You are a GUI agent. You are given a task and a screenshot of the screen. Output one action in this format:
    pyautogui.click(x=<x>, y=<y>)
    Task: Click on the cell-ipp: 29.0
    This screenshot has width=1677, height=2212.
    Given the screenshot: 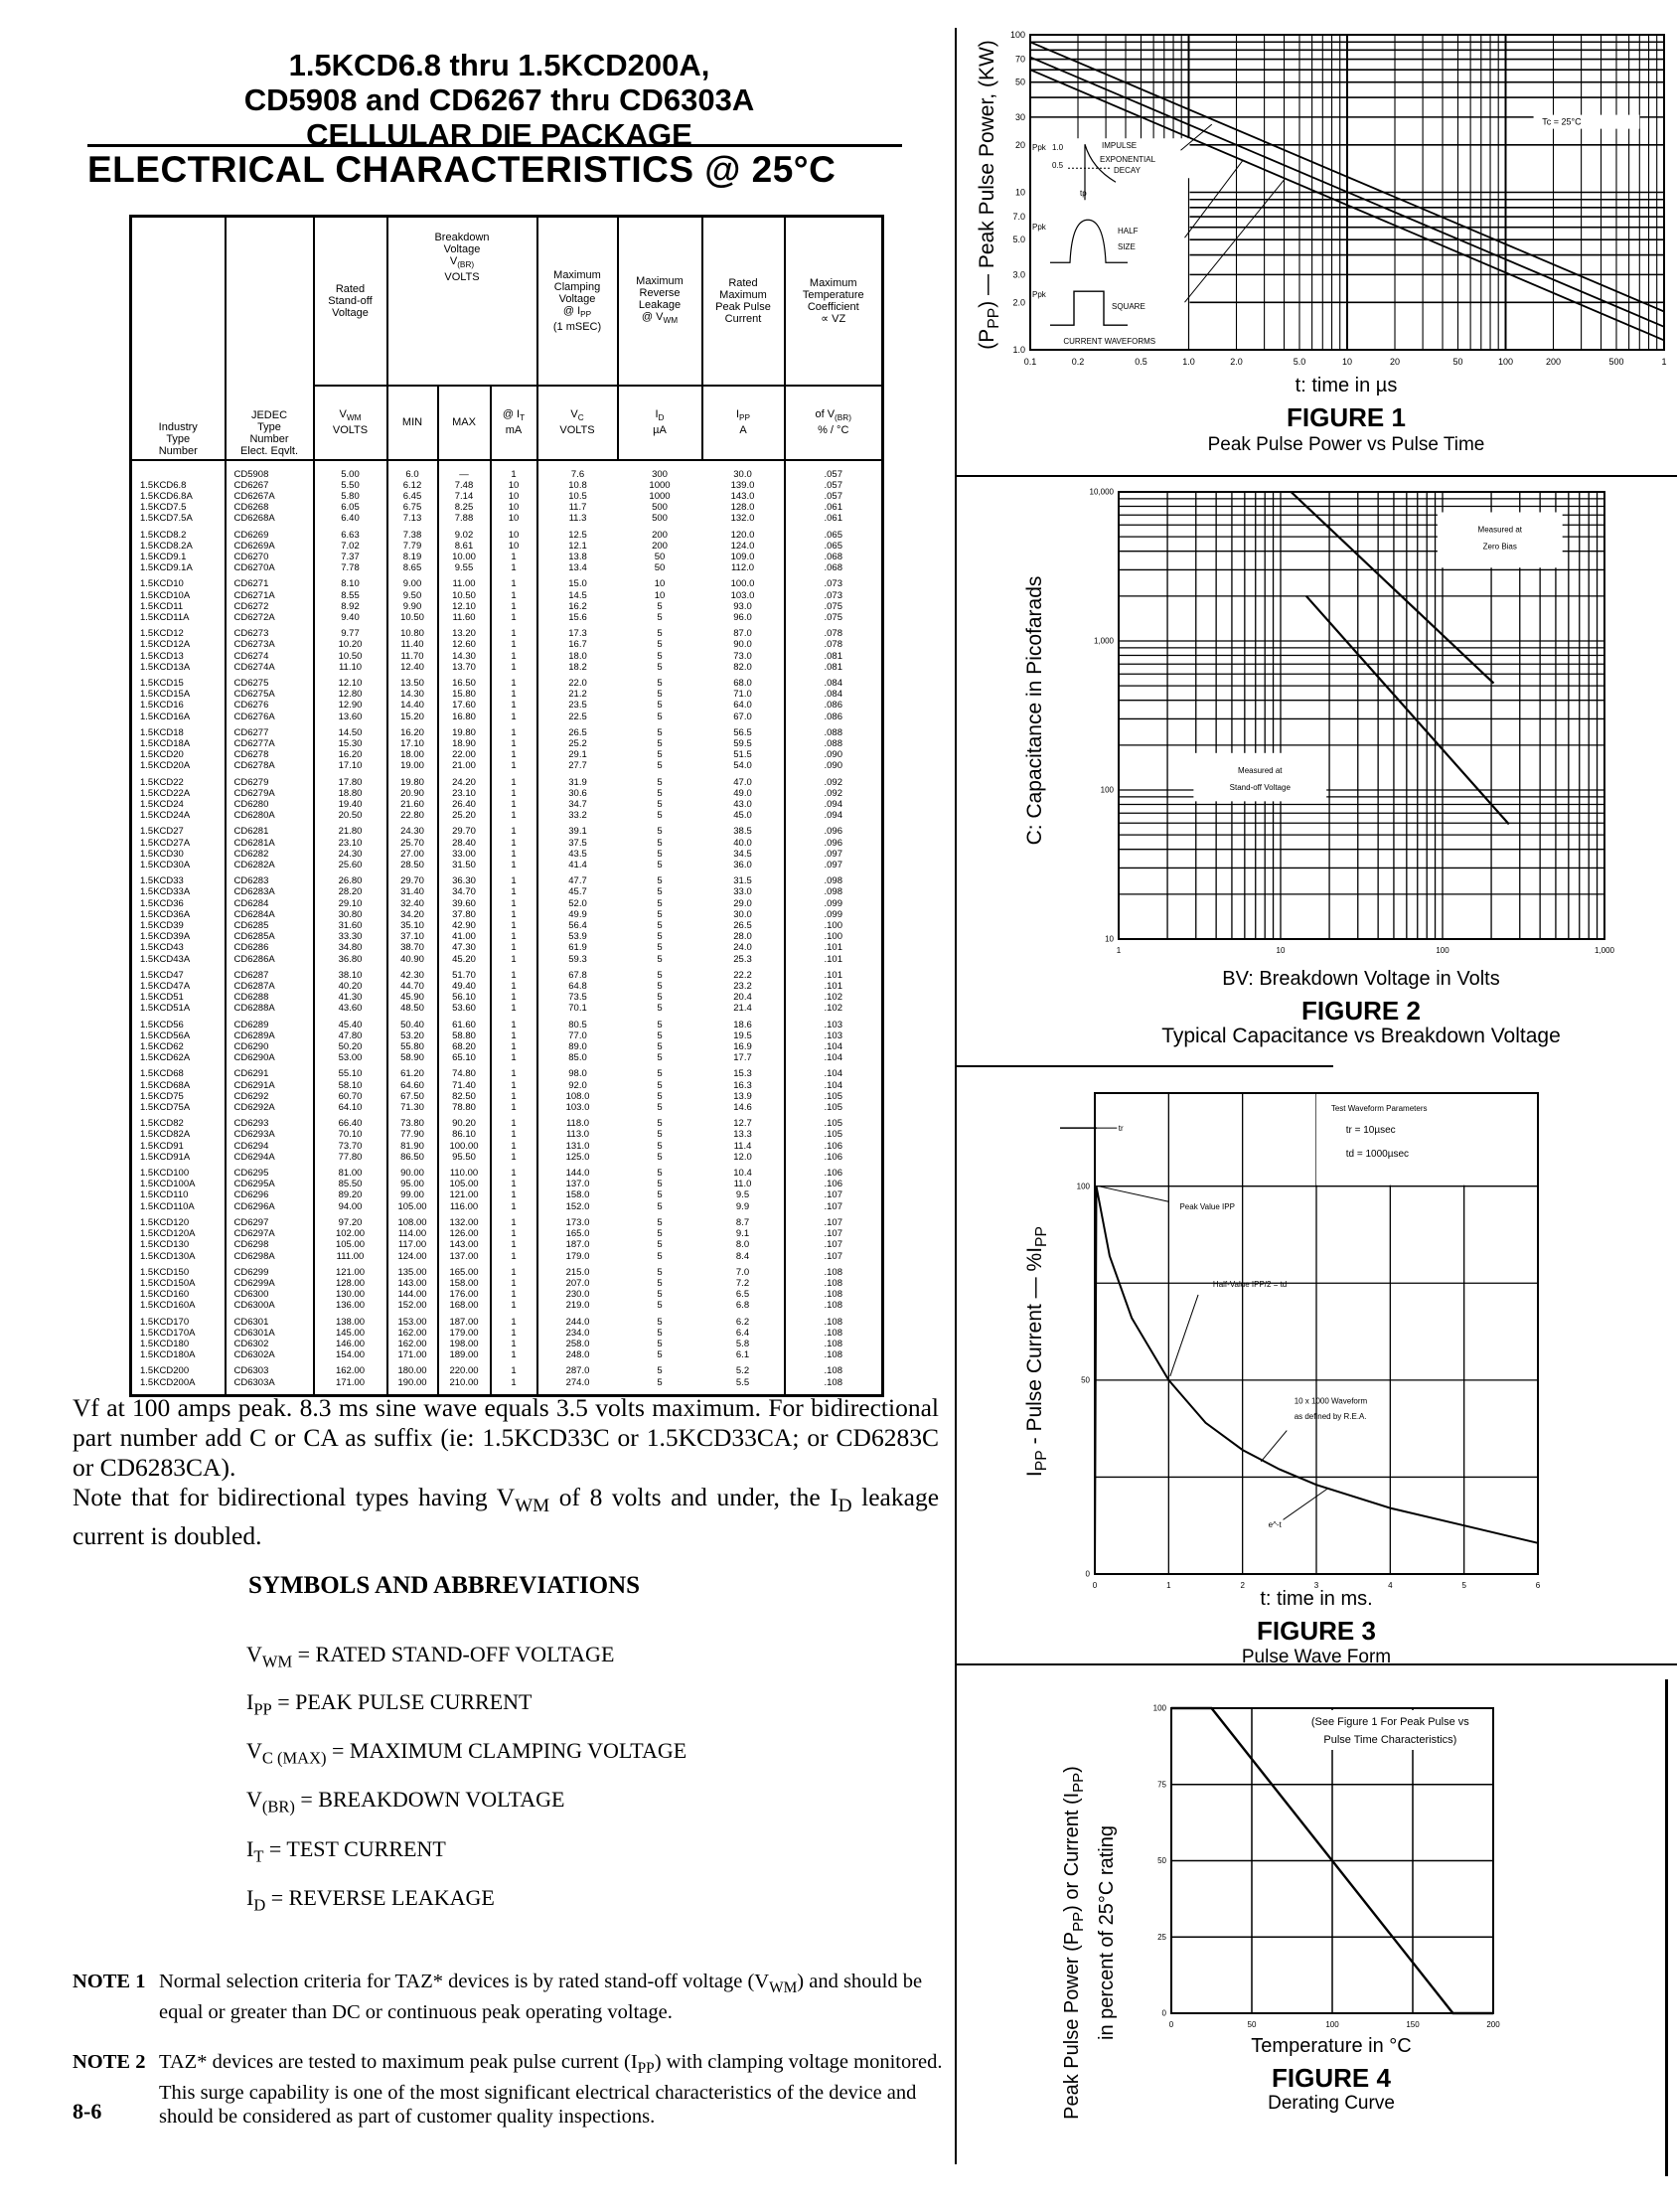 What is the action you would take?
    pyautogui.click(x=742, y=903)
    